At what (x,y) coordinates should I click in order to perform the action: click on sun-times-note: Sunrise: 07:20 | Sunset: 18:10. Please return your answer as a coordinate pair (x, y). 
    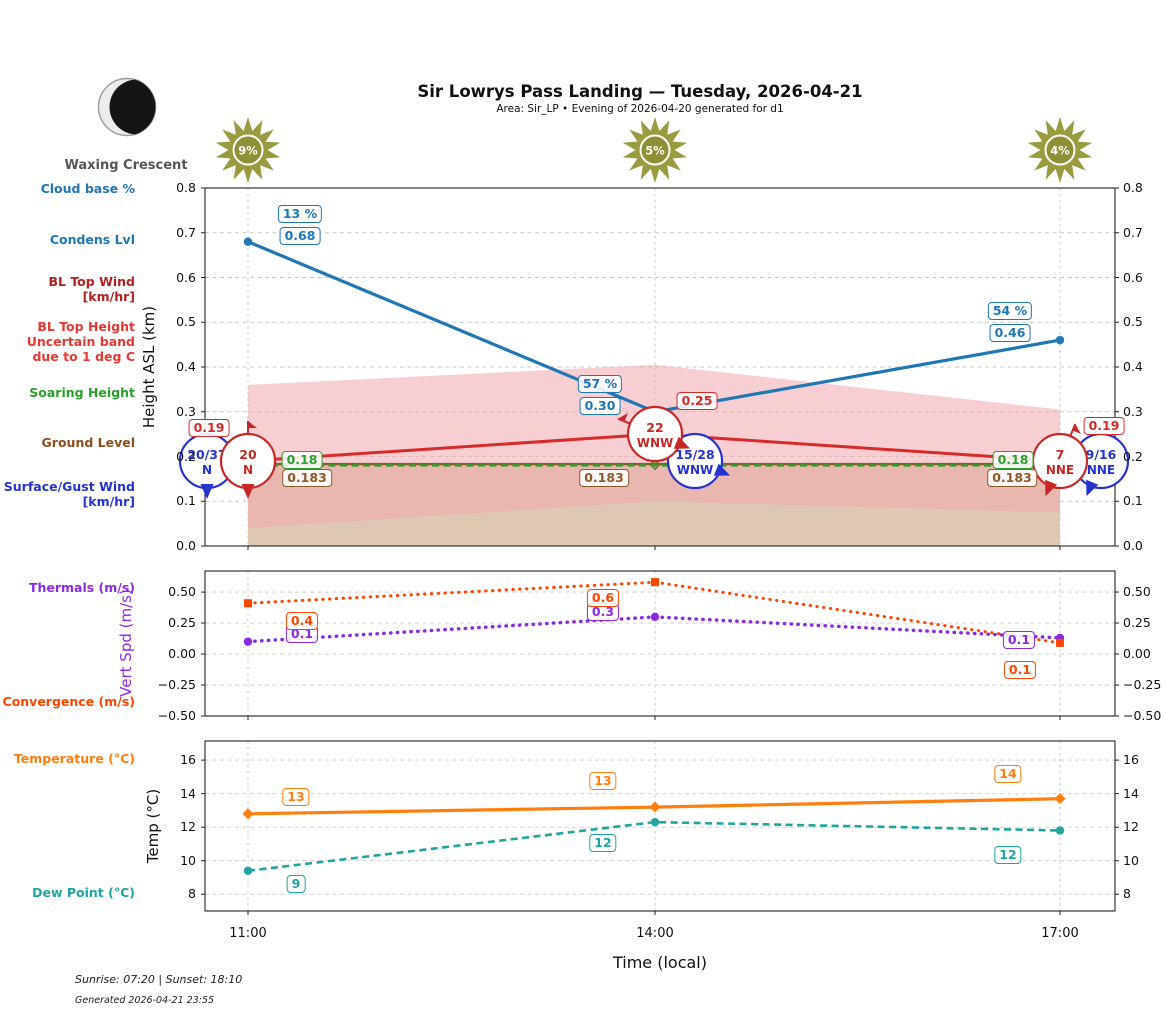
    Looking at the image, I should click on (159, 979).